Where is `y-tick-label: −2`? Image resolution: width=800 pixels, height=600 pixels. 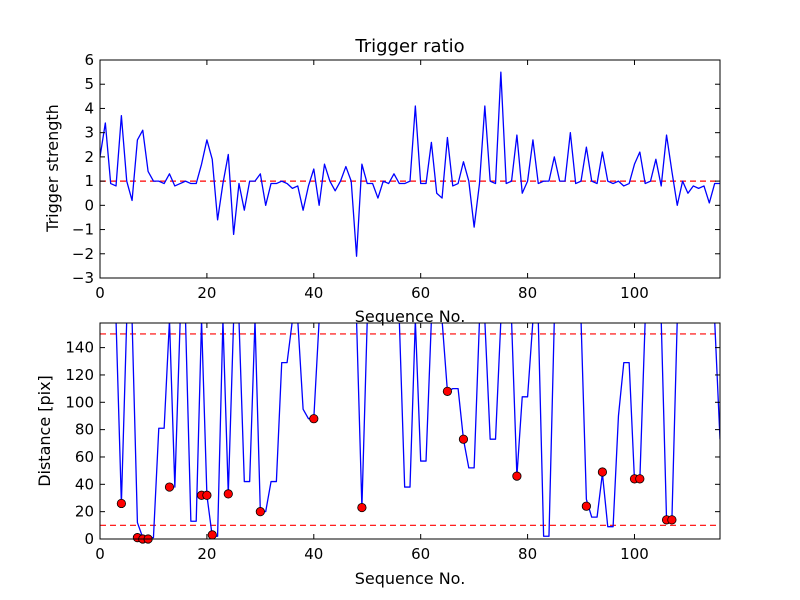
y-tick-label: −2 is located at coordinates (83, 254).